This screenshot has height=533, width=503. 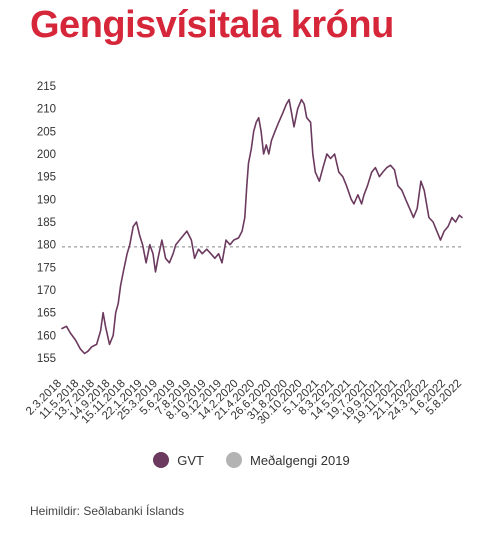 I want to click on legend-item-gvt: GVT, so click(x=178, y=460).